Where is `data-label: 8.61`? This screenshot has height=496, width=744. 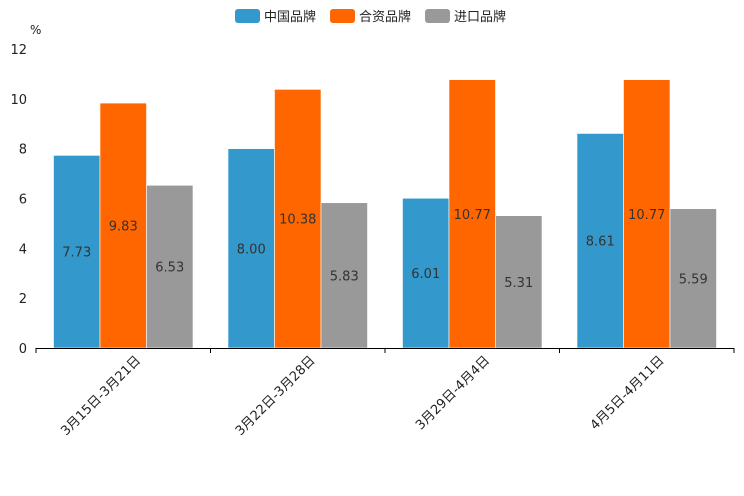
data-label: 8.61 is located at coordinates (600, 242).